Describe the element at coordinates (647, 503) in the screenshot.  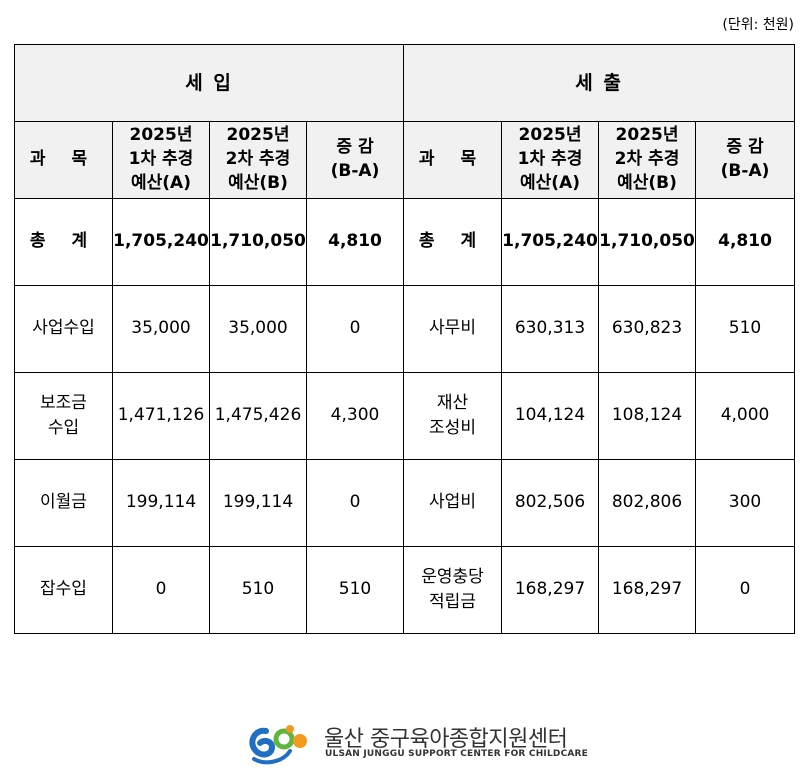
I see `expense-b: 802,806` at that location.